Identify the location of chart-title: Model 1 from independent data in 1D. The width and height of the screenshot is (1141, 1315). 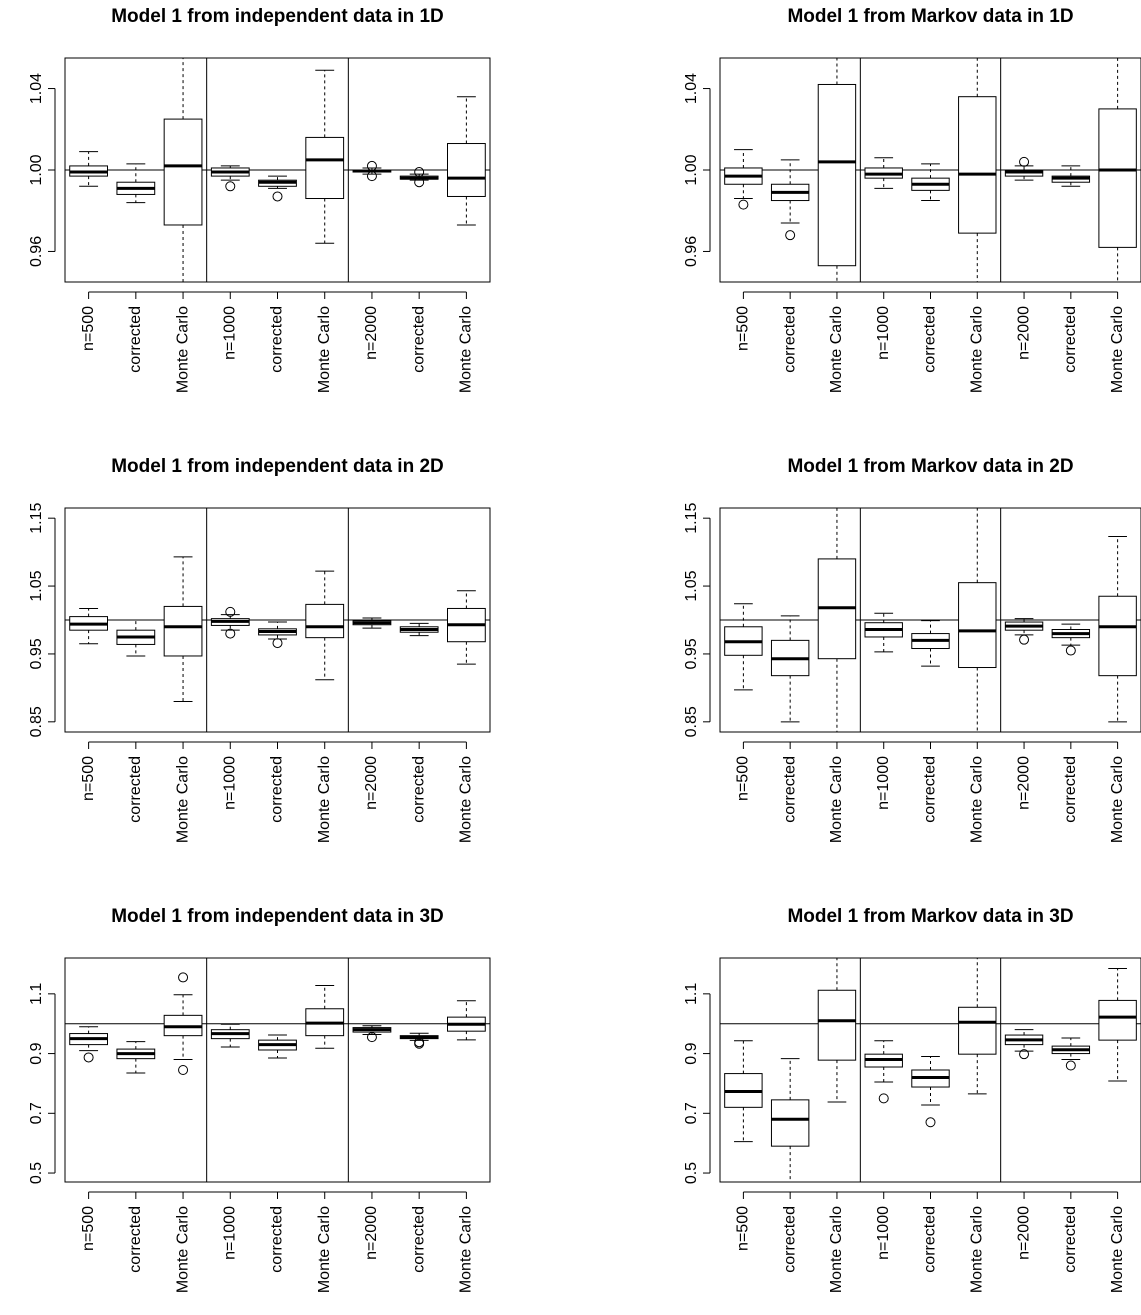
(277, 16).